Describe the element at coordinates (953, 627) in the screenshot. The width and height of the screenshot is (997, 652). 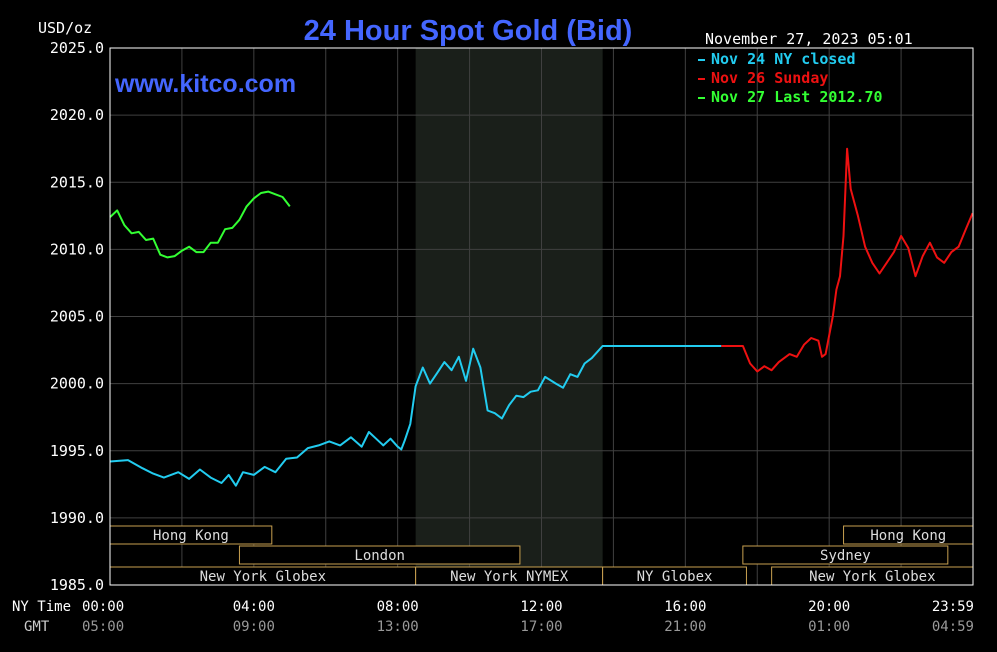
I see `gmt-time-tick: 04:59` at that location.